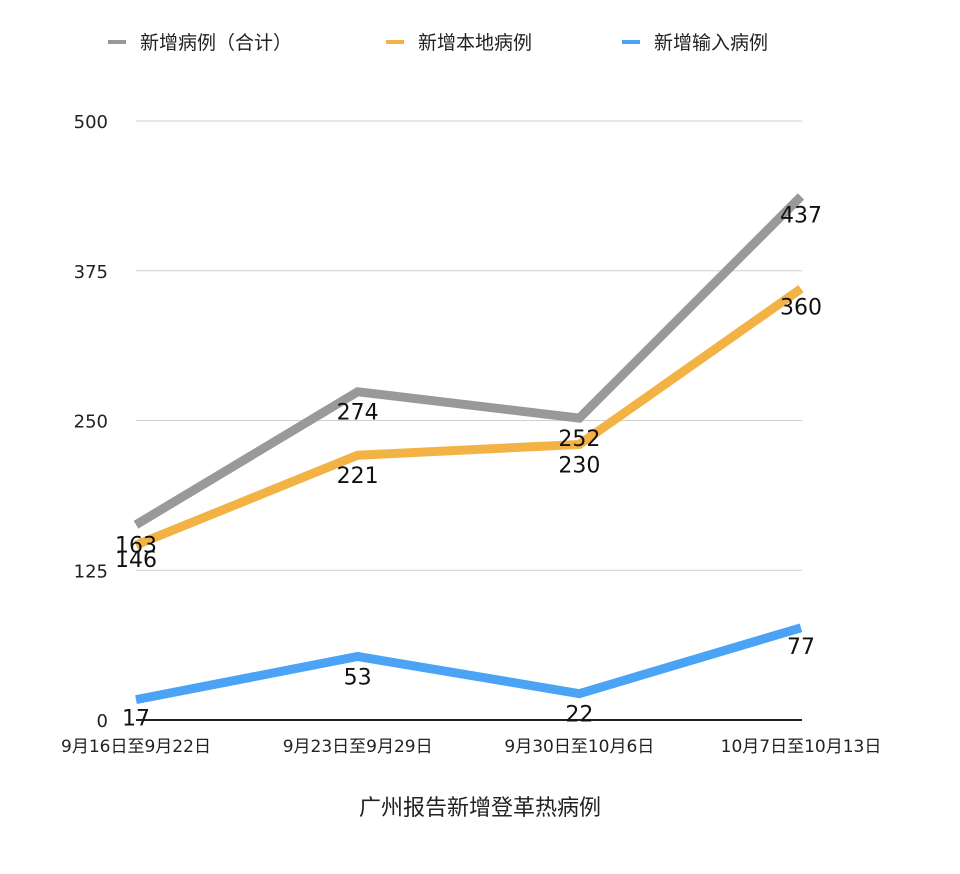 The height and width of the screenshot is (874, 960). Describe the element at coordinates (579, 715) in the screenshot. I see `data-label: 22` at that location.